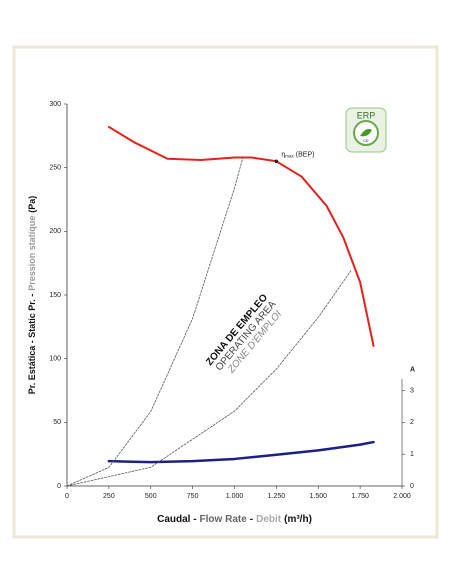 The image size is (452, 584). I want to click on erp-logo: ERP CE, so click(366, 130).